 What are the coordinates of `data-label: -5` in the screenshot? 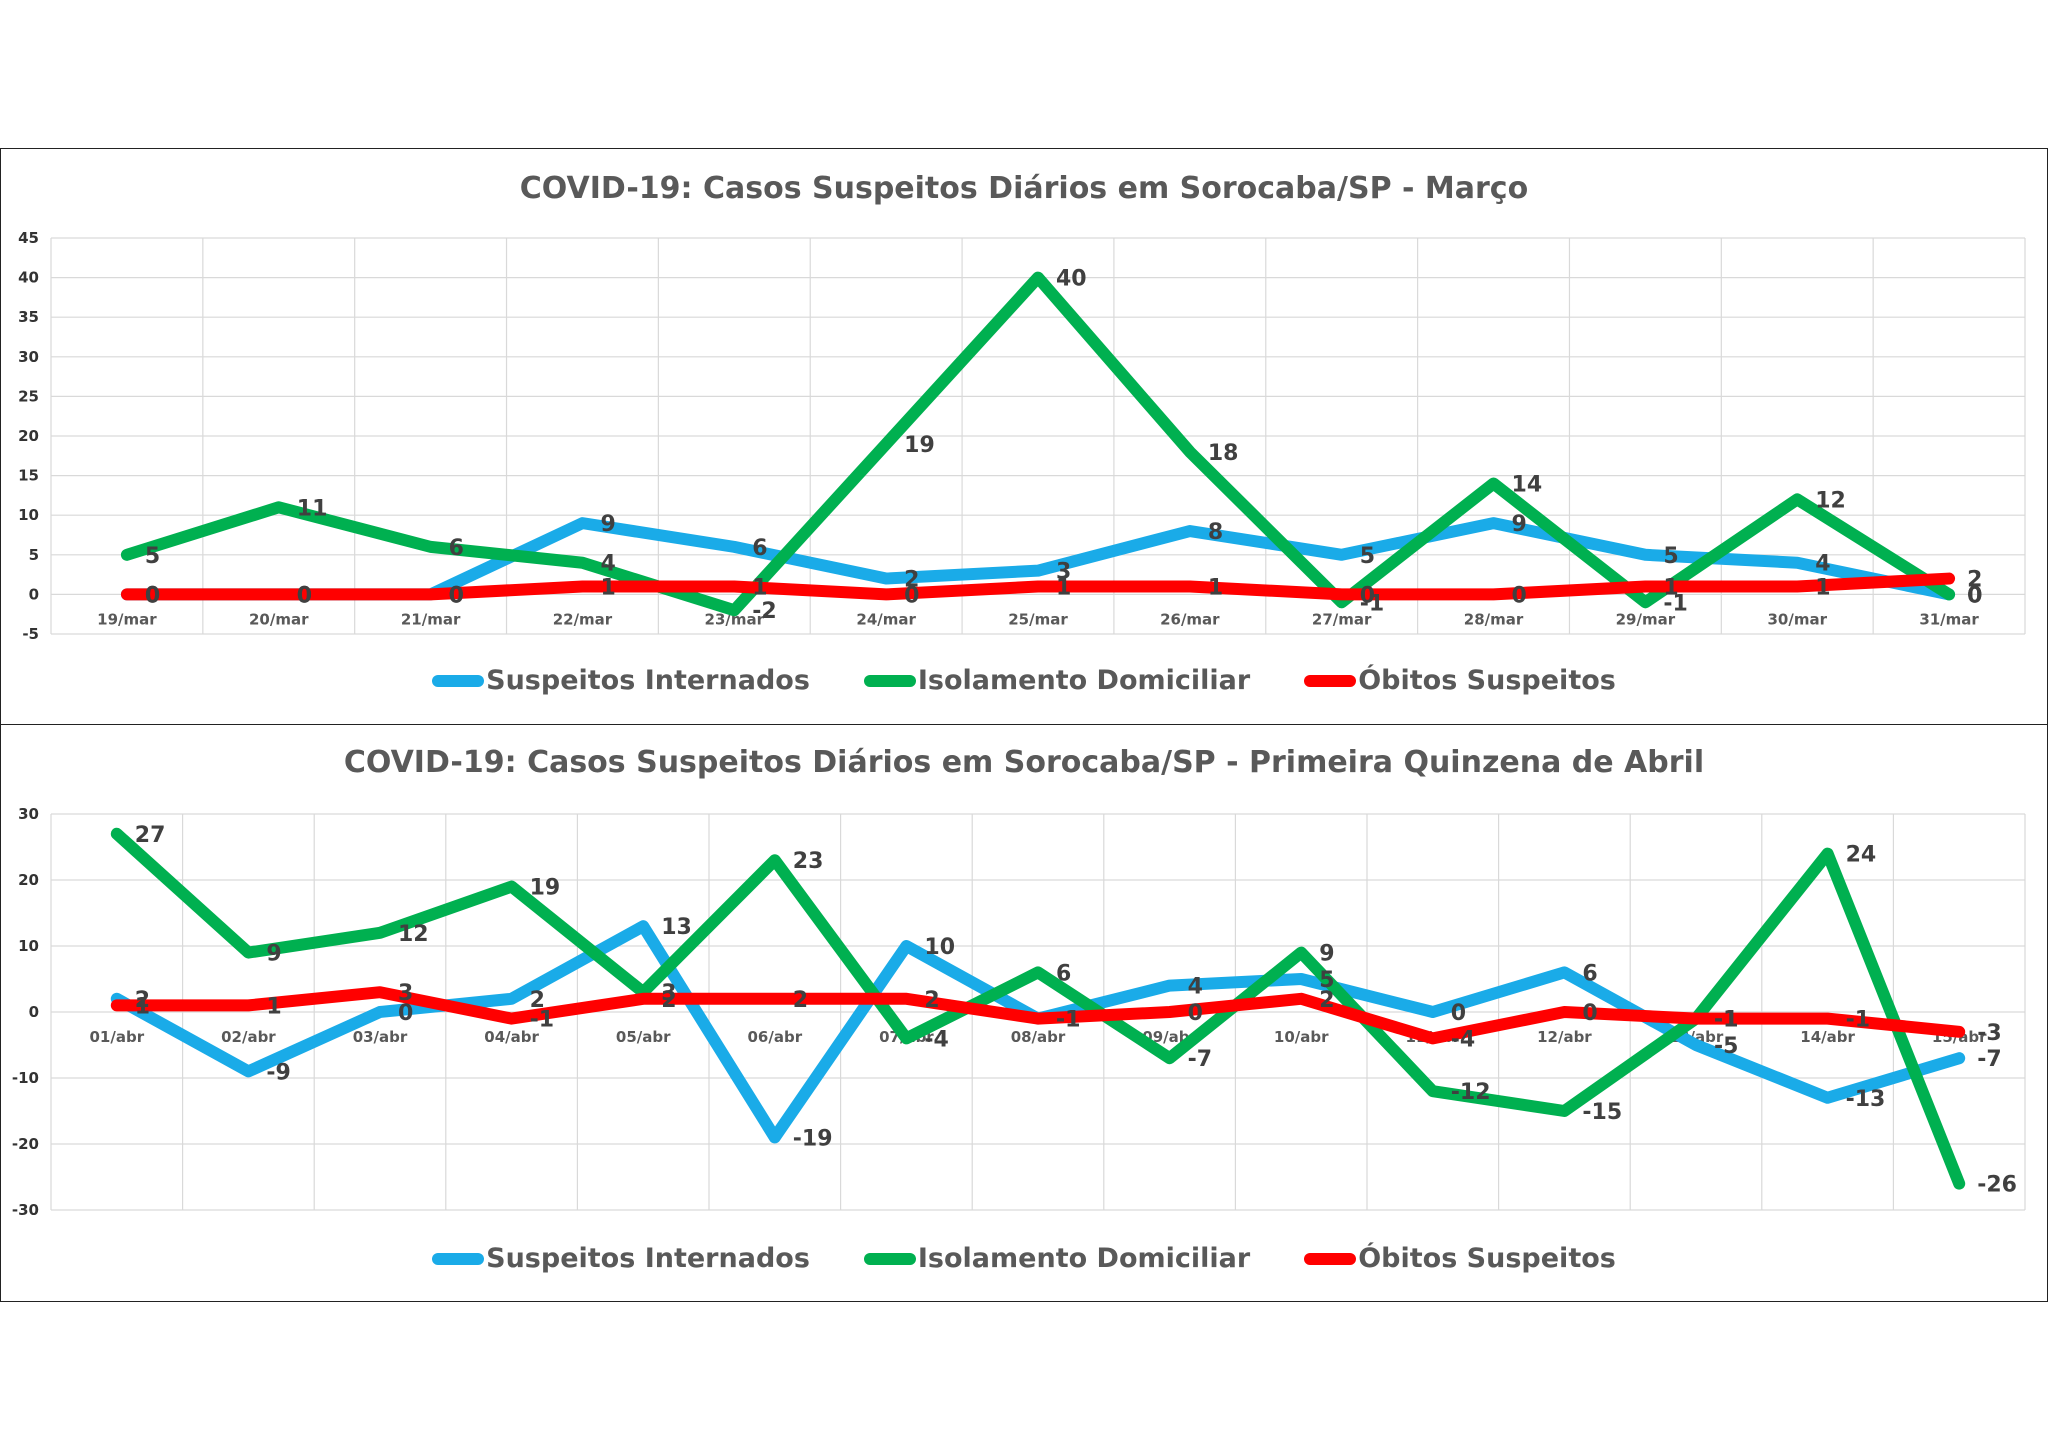 It's located at (1726, 1046).